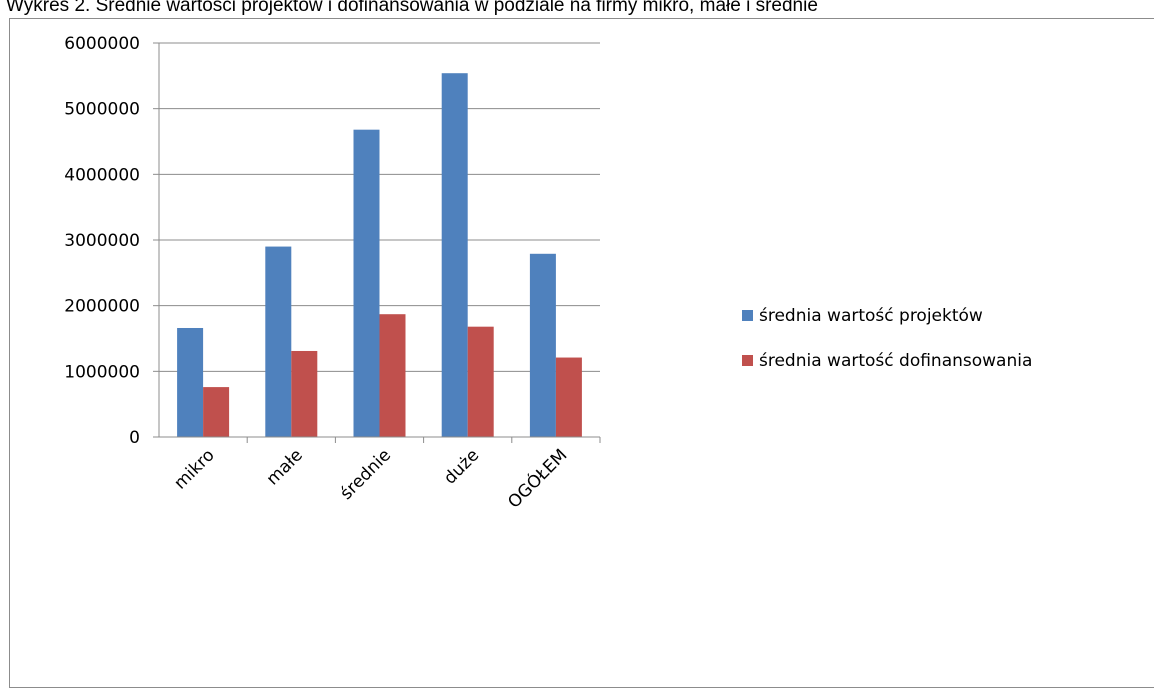 This screenshot has height=689, width=1154. I want to click on y-tick-label: 2000000, so click(102, 307).